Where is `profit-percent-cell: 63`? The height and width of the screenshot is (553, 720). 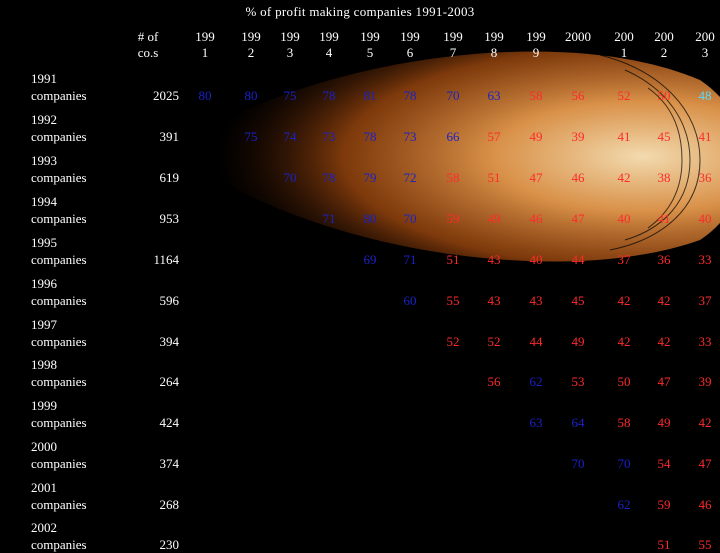 profit-percent-cell: 63 is located at coordinates (494, 95).